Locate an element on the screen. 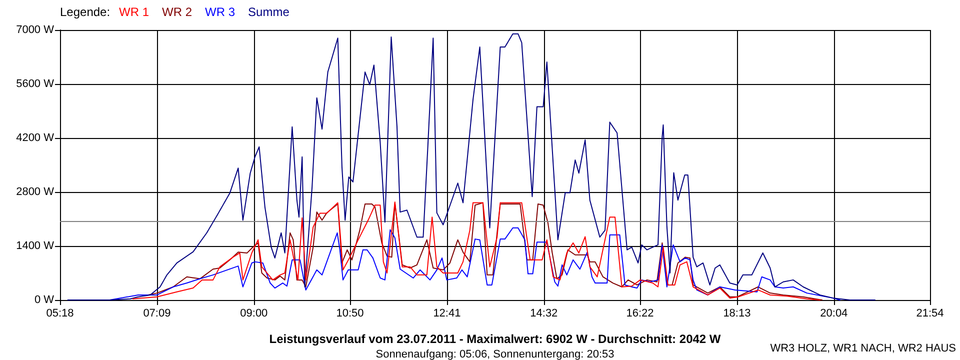 The image size is (960, 360). text: Summe is located at coordinates (269, 12).